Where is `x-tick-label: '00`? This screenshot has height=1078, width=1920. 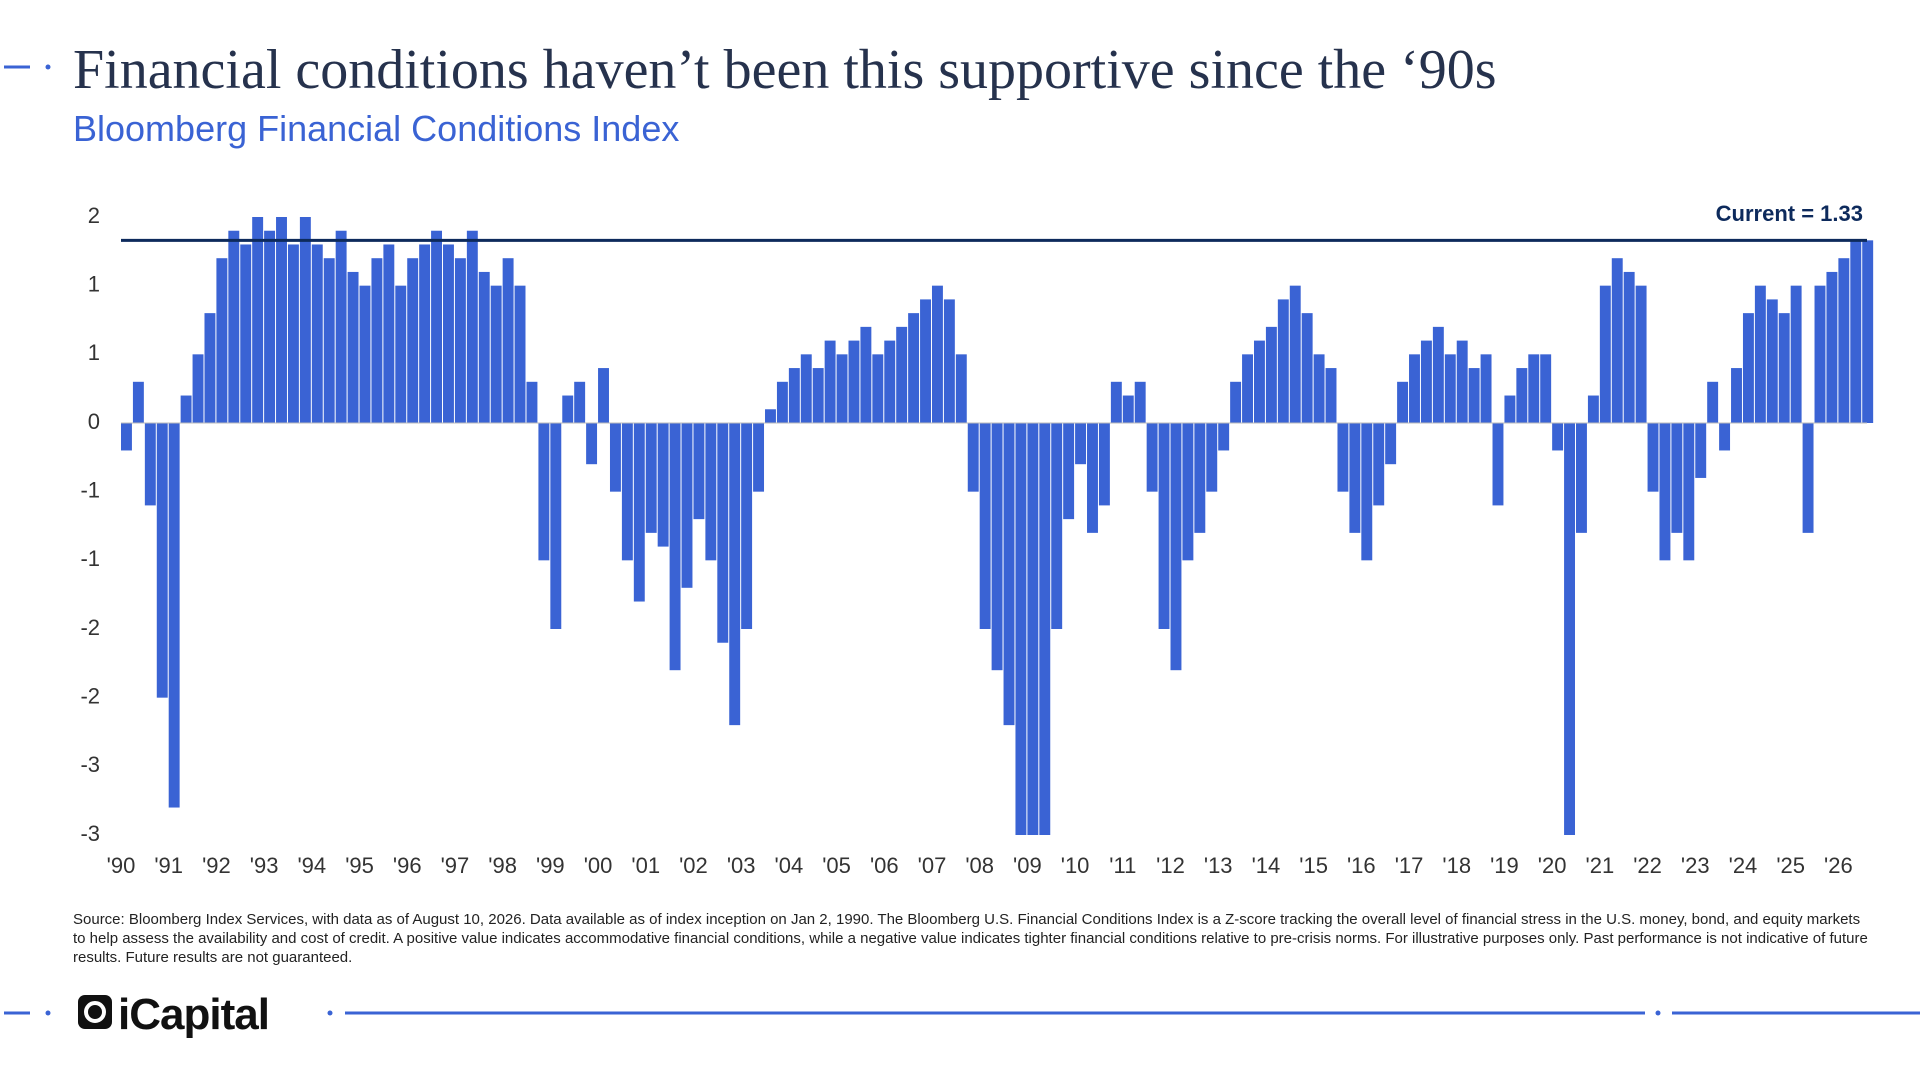 x-tick-label: '00 is located at coordinates (598, 865).